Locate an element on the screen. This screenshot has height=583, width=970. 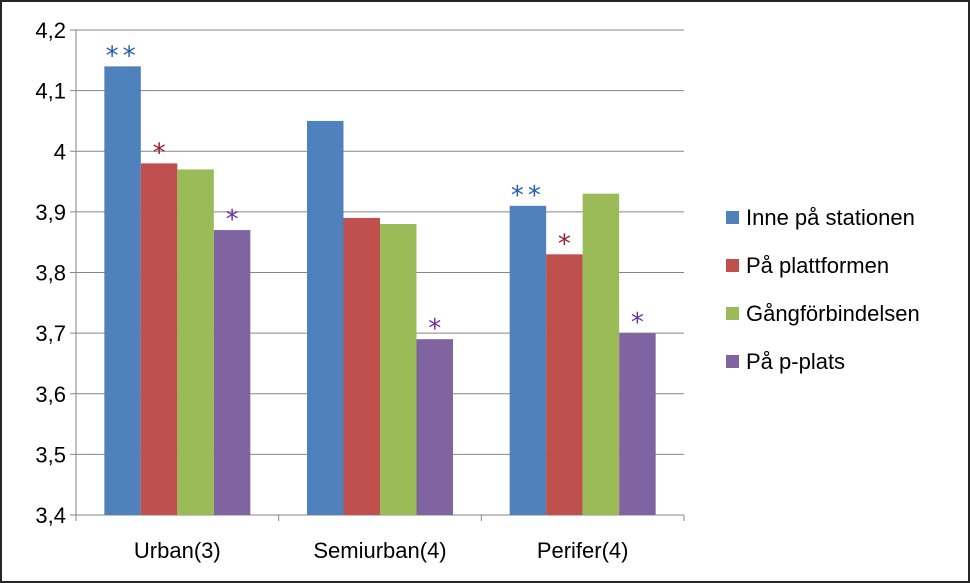
y-tick-label: 4,2 is located at coordinates (50, 30).